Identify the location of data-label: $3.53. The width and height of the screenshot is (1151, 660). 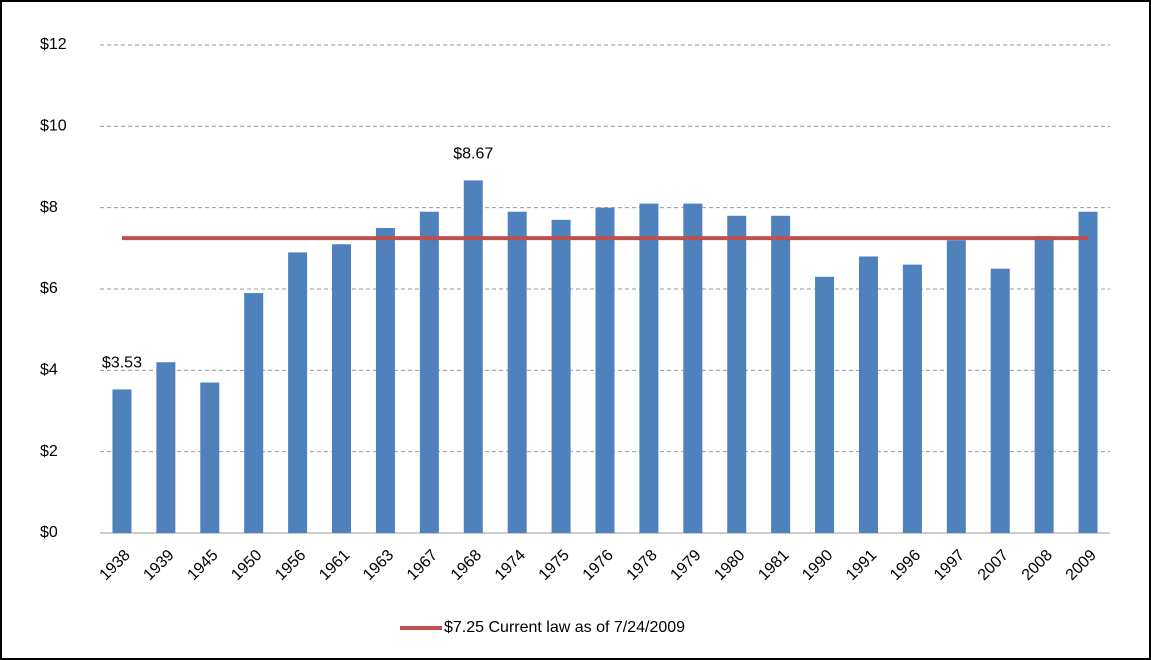
(122, 363).